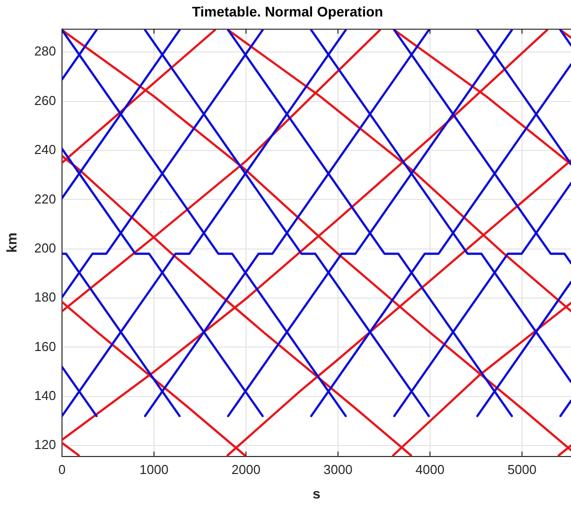 This screenshot has height=505, width=571. I want to click on x-tick-label: 0, so click(62, 469).